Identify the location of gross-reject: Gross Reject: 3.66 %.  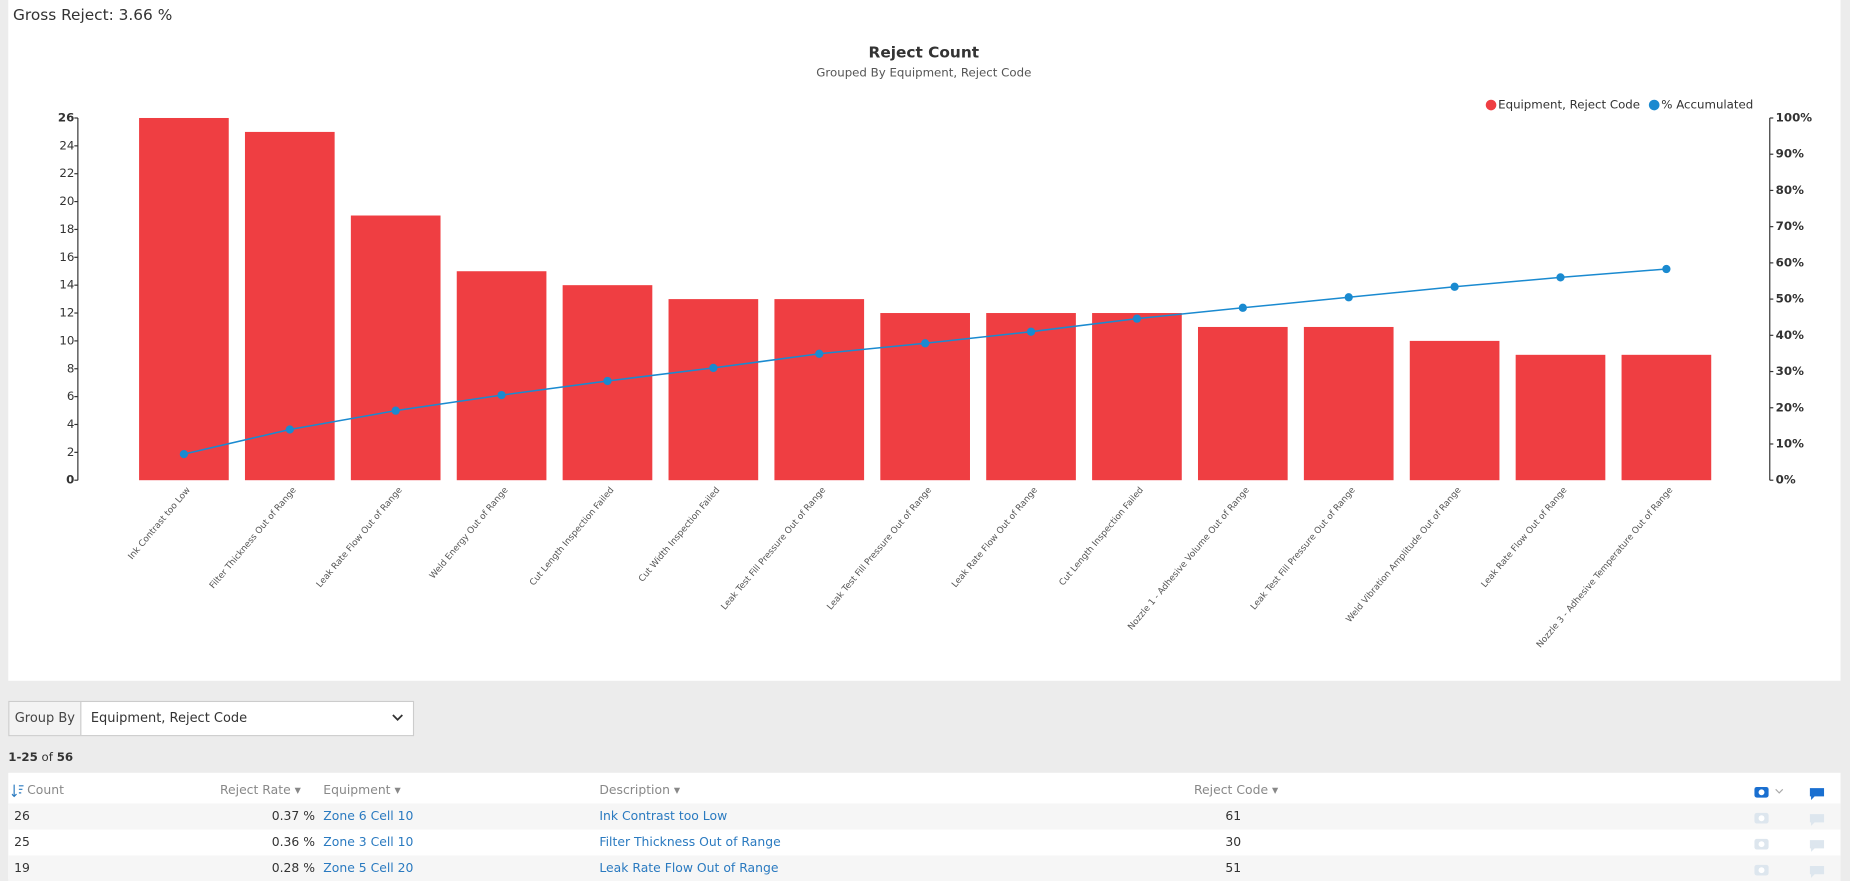
(92, 16).